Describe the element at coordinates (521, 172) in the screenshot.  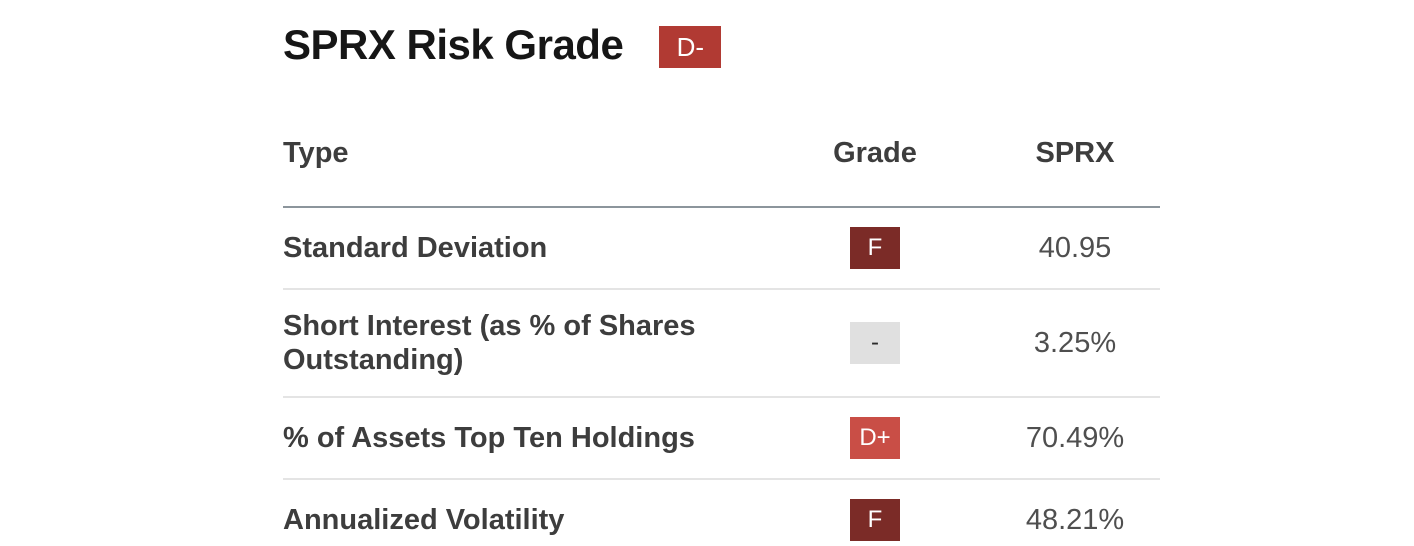
I see `column-header-type: Type` at that location.